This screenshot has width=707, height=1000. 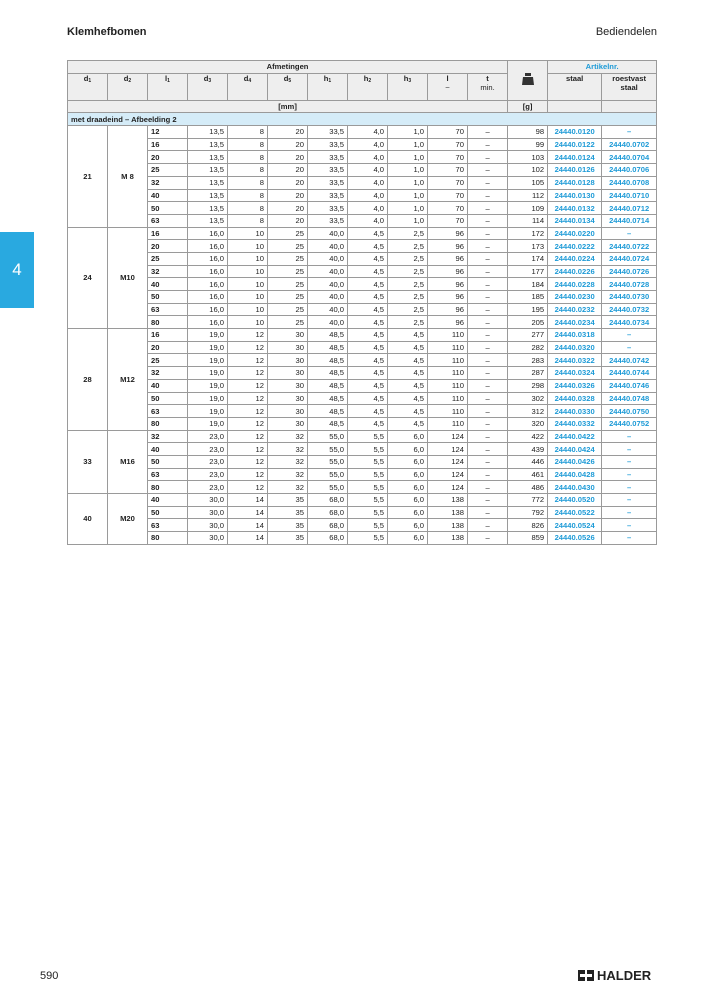 I want to click on value-cell: 102, so click(x=528, y=170).